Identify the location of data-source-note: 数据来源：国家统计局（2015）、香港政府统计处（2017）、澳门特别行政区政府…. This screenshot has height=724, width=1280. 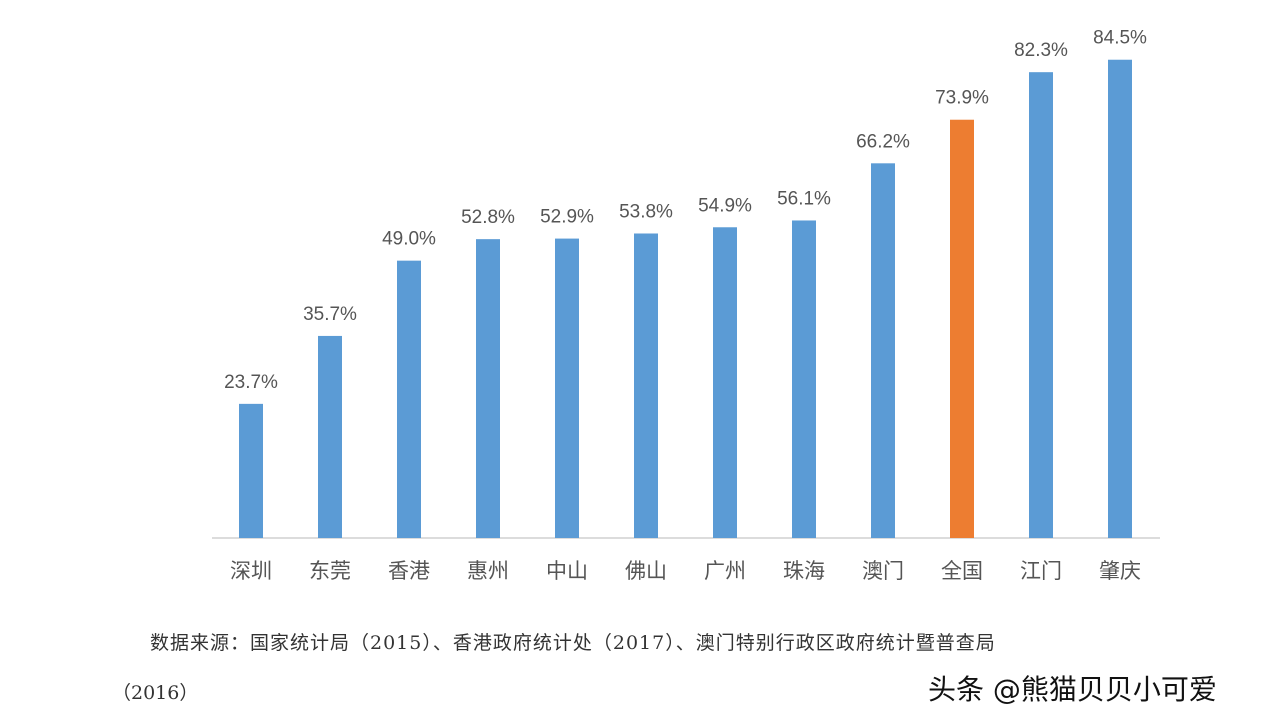
(573, 643).